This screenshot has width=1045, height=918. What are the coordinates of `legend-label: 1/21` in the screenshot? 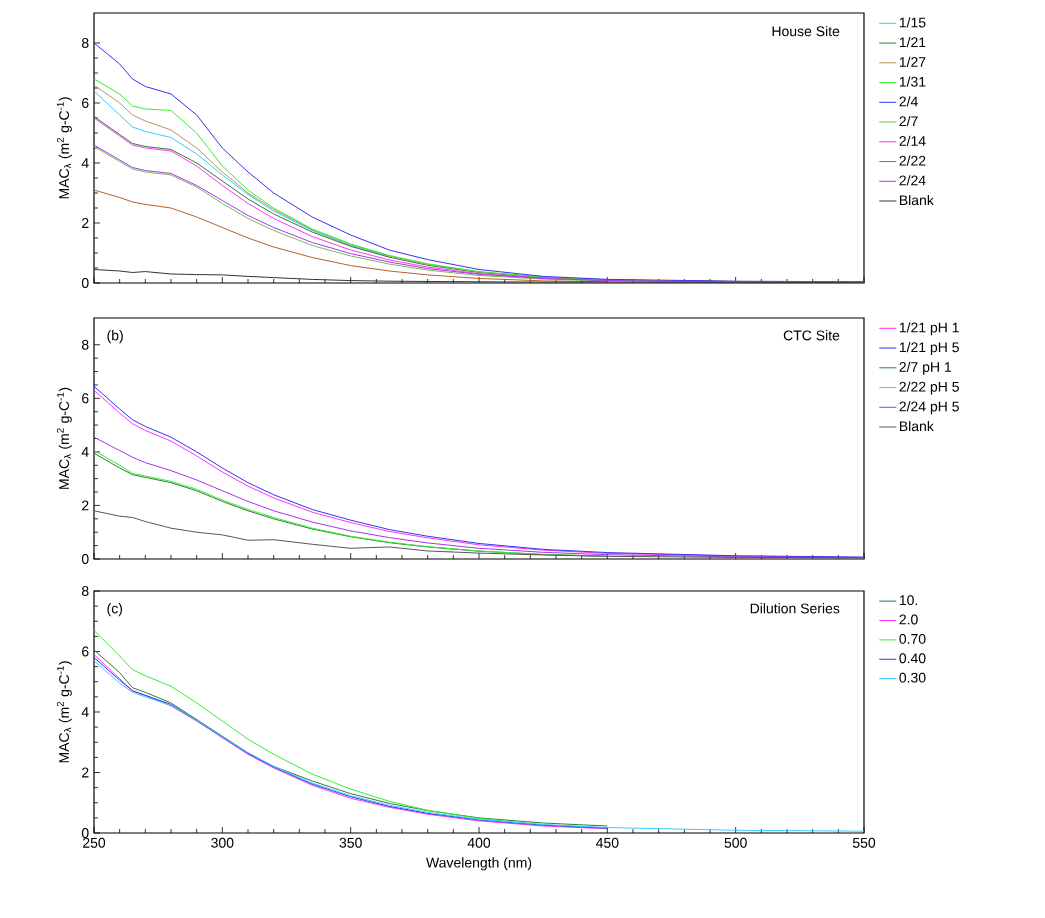 It's located at (912, 42).